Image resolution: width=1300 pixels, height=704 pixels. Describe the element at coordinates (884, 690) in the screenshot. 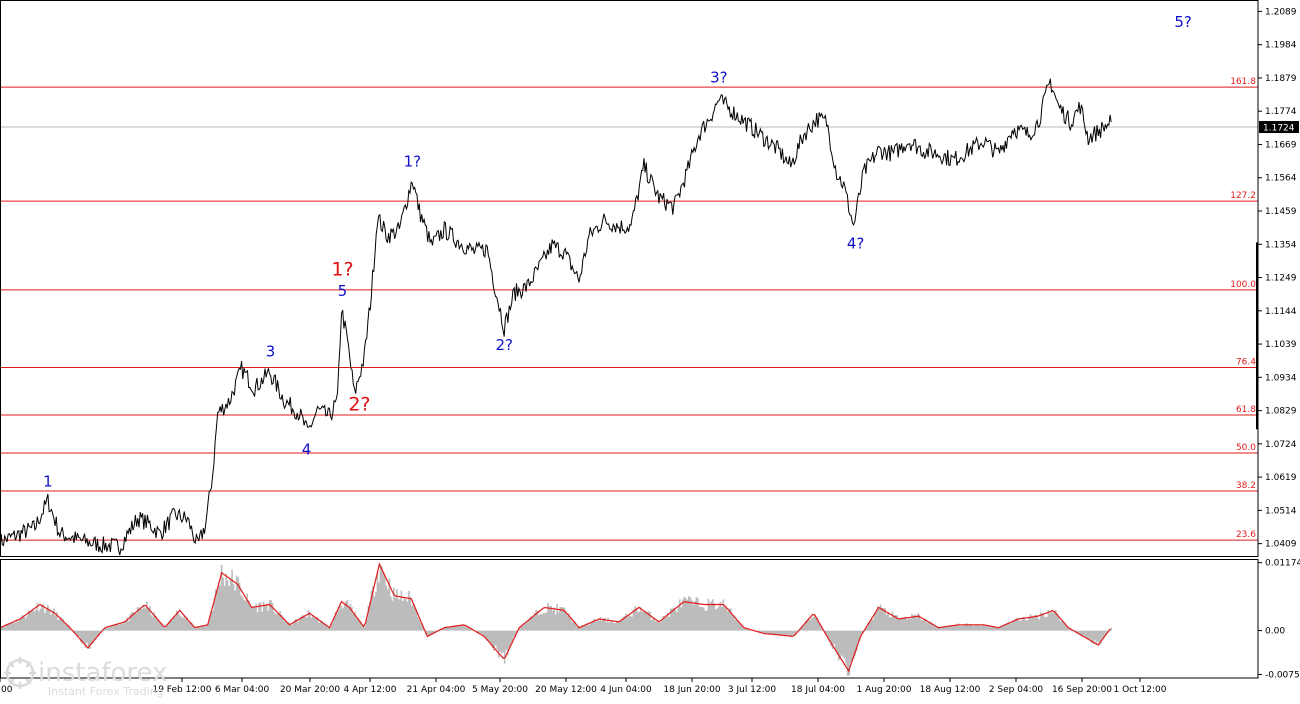

I see `x-tick-label: 1 Aug 20:00` at that location.